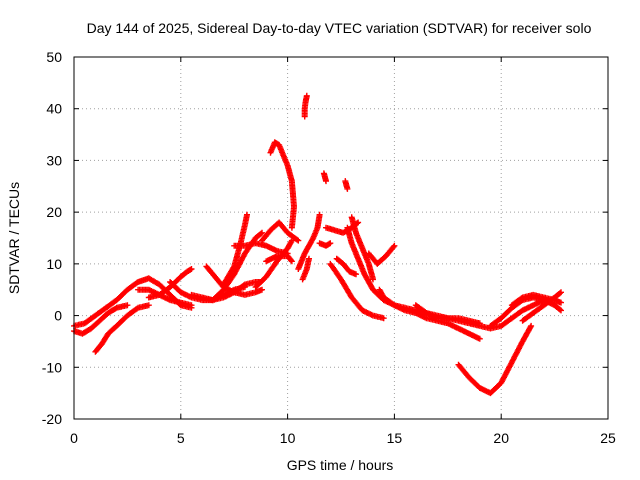 The height and width of the screenshot is (480, 640). Describe the element at coordinates (305, 269) in the screenshot. I see `series-track-r` at that location.